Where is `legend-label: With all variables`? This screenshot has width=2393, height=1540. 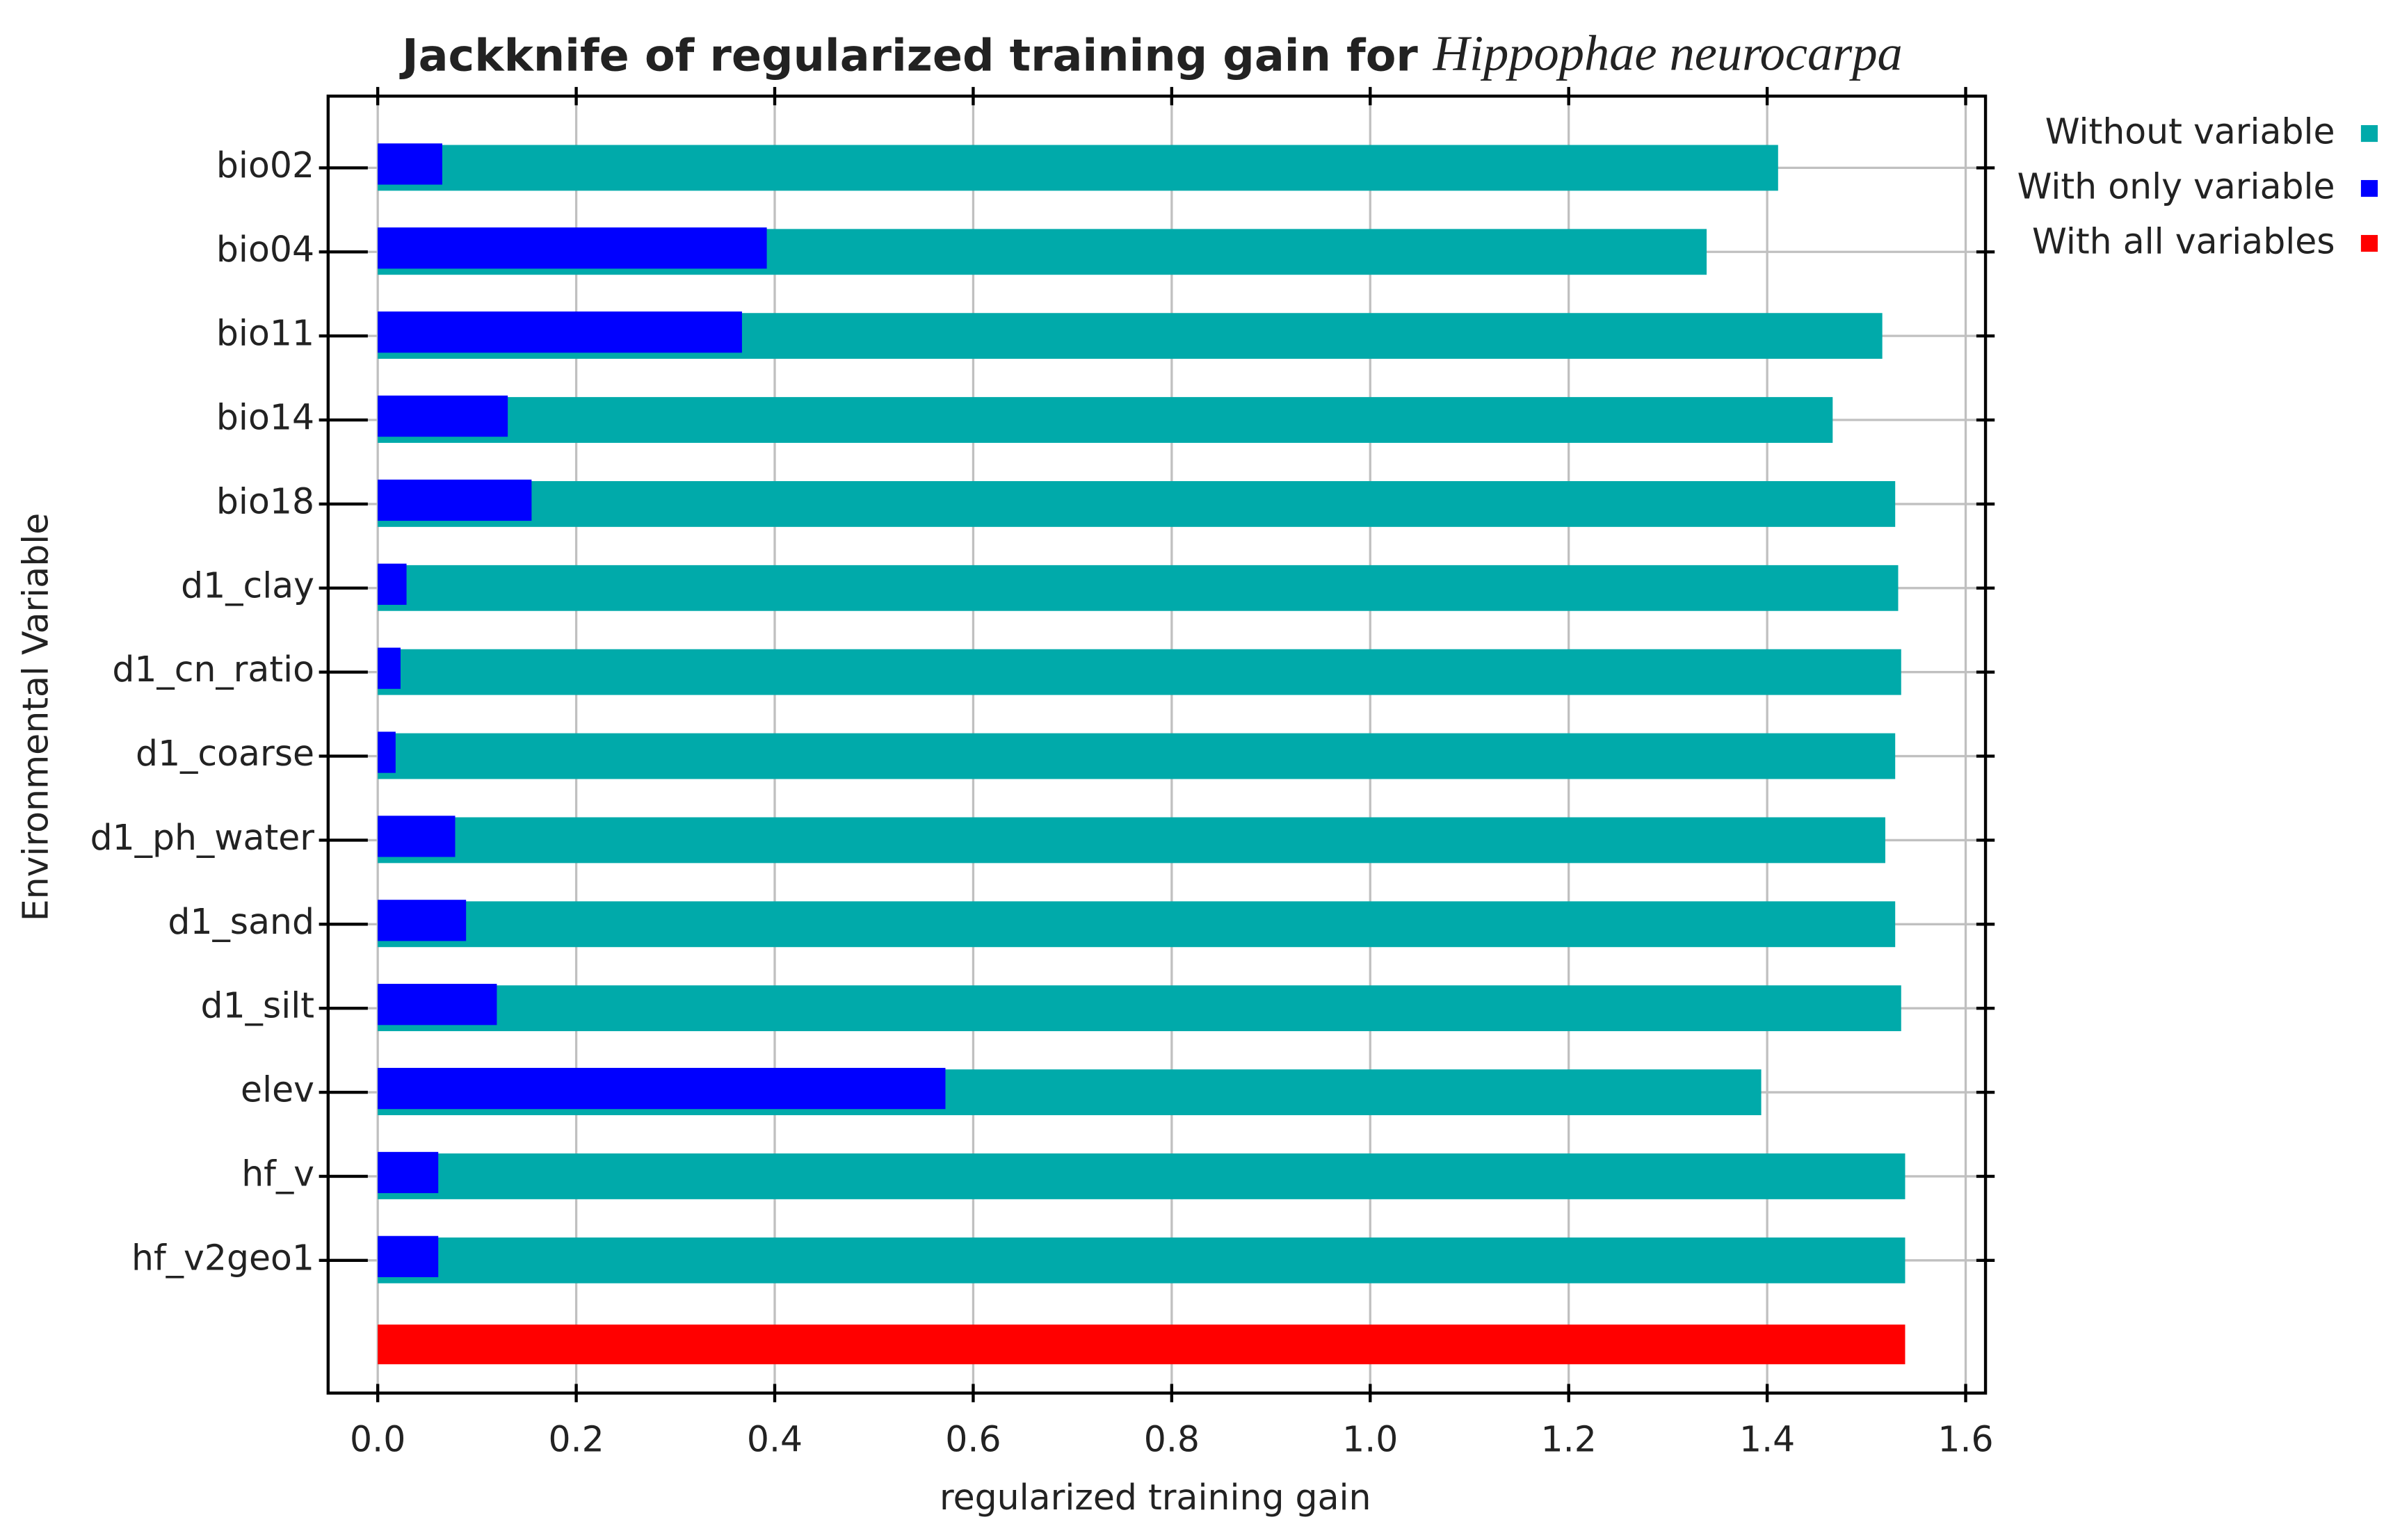
legend-label: With all variables is located at coordinates (2183, 241).